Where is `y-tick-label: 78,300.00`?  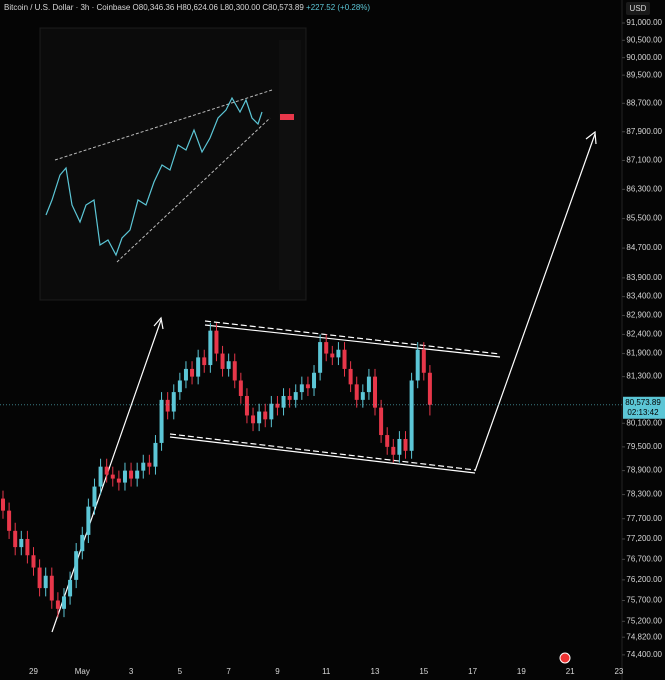 y-tick-label: 78,300.00 is located at coordinates (644, 494).